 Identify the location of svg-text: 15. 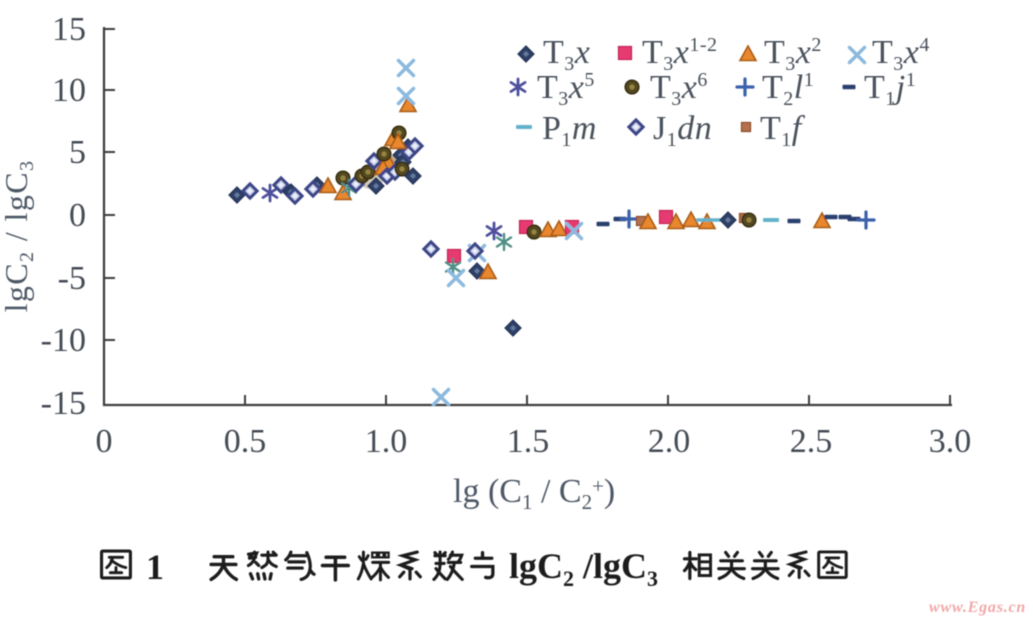
(69, 29).